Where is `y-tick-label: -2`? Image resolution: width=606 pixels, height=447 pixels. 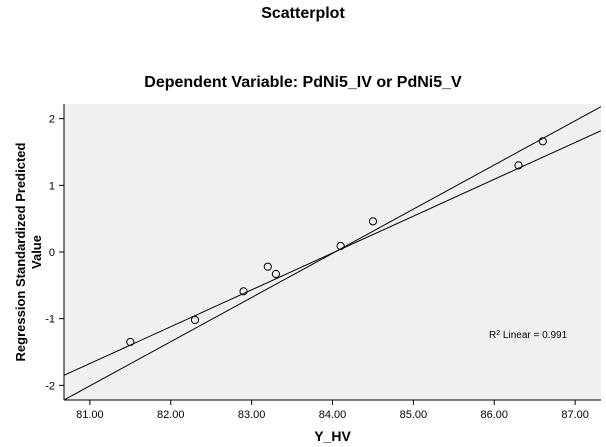
y-tick-label: -2 is located at coordinates (50, 386).